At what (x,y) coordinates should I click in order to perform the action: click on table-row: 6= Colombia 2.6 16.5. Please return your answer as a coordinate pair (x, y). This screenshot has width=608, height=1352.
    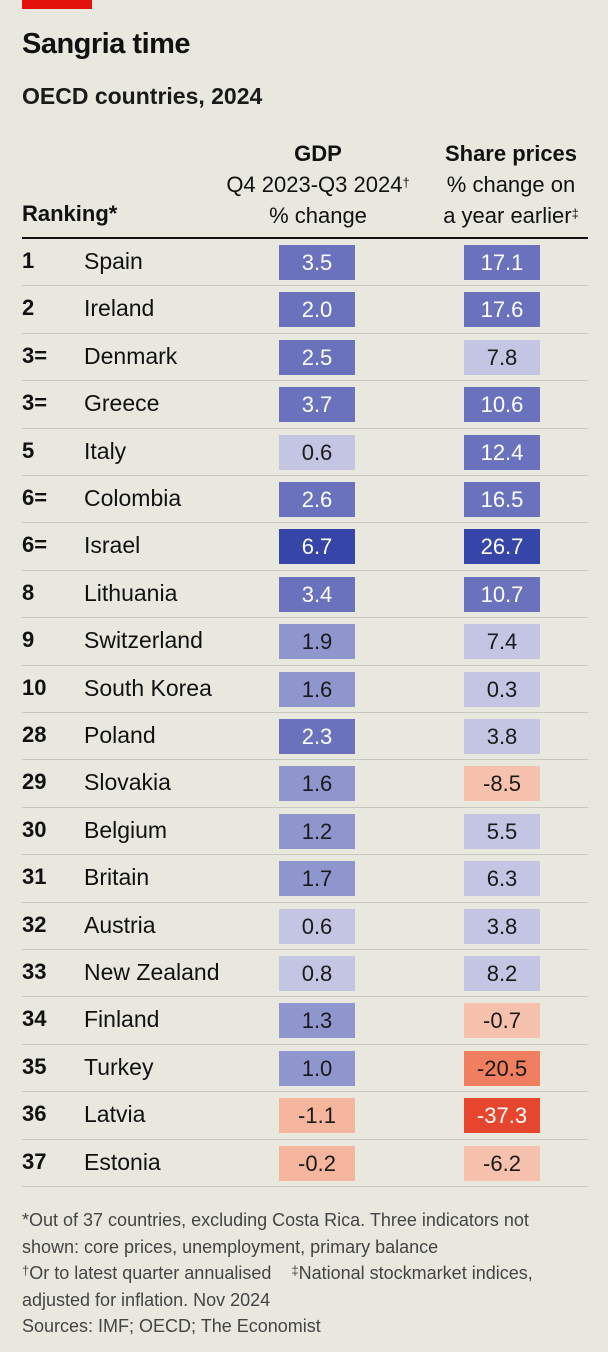
    Looking at the image, I should click on (304, 500).